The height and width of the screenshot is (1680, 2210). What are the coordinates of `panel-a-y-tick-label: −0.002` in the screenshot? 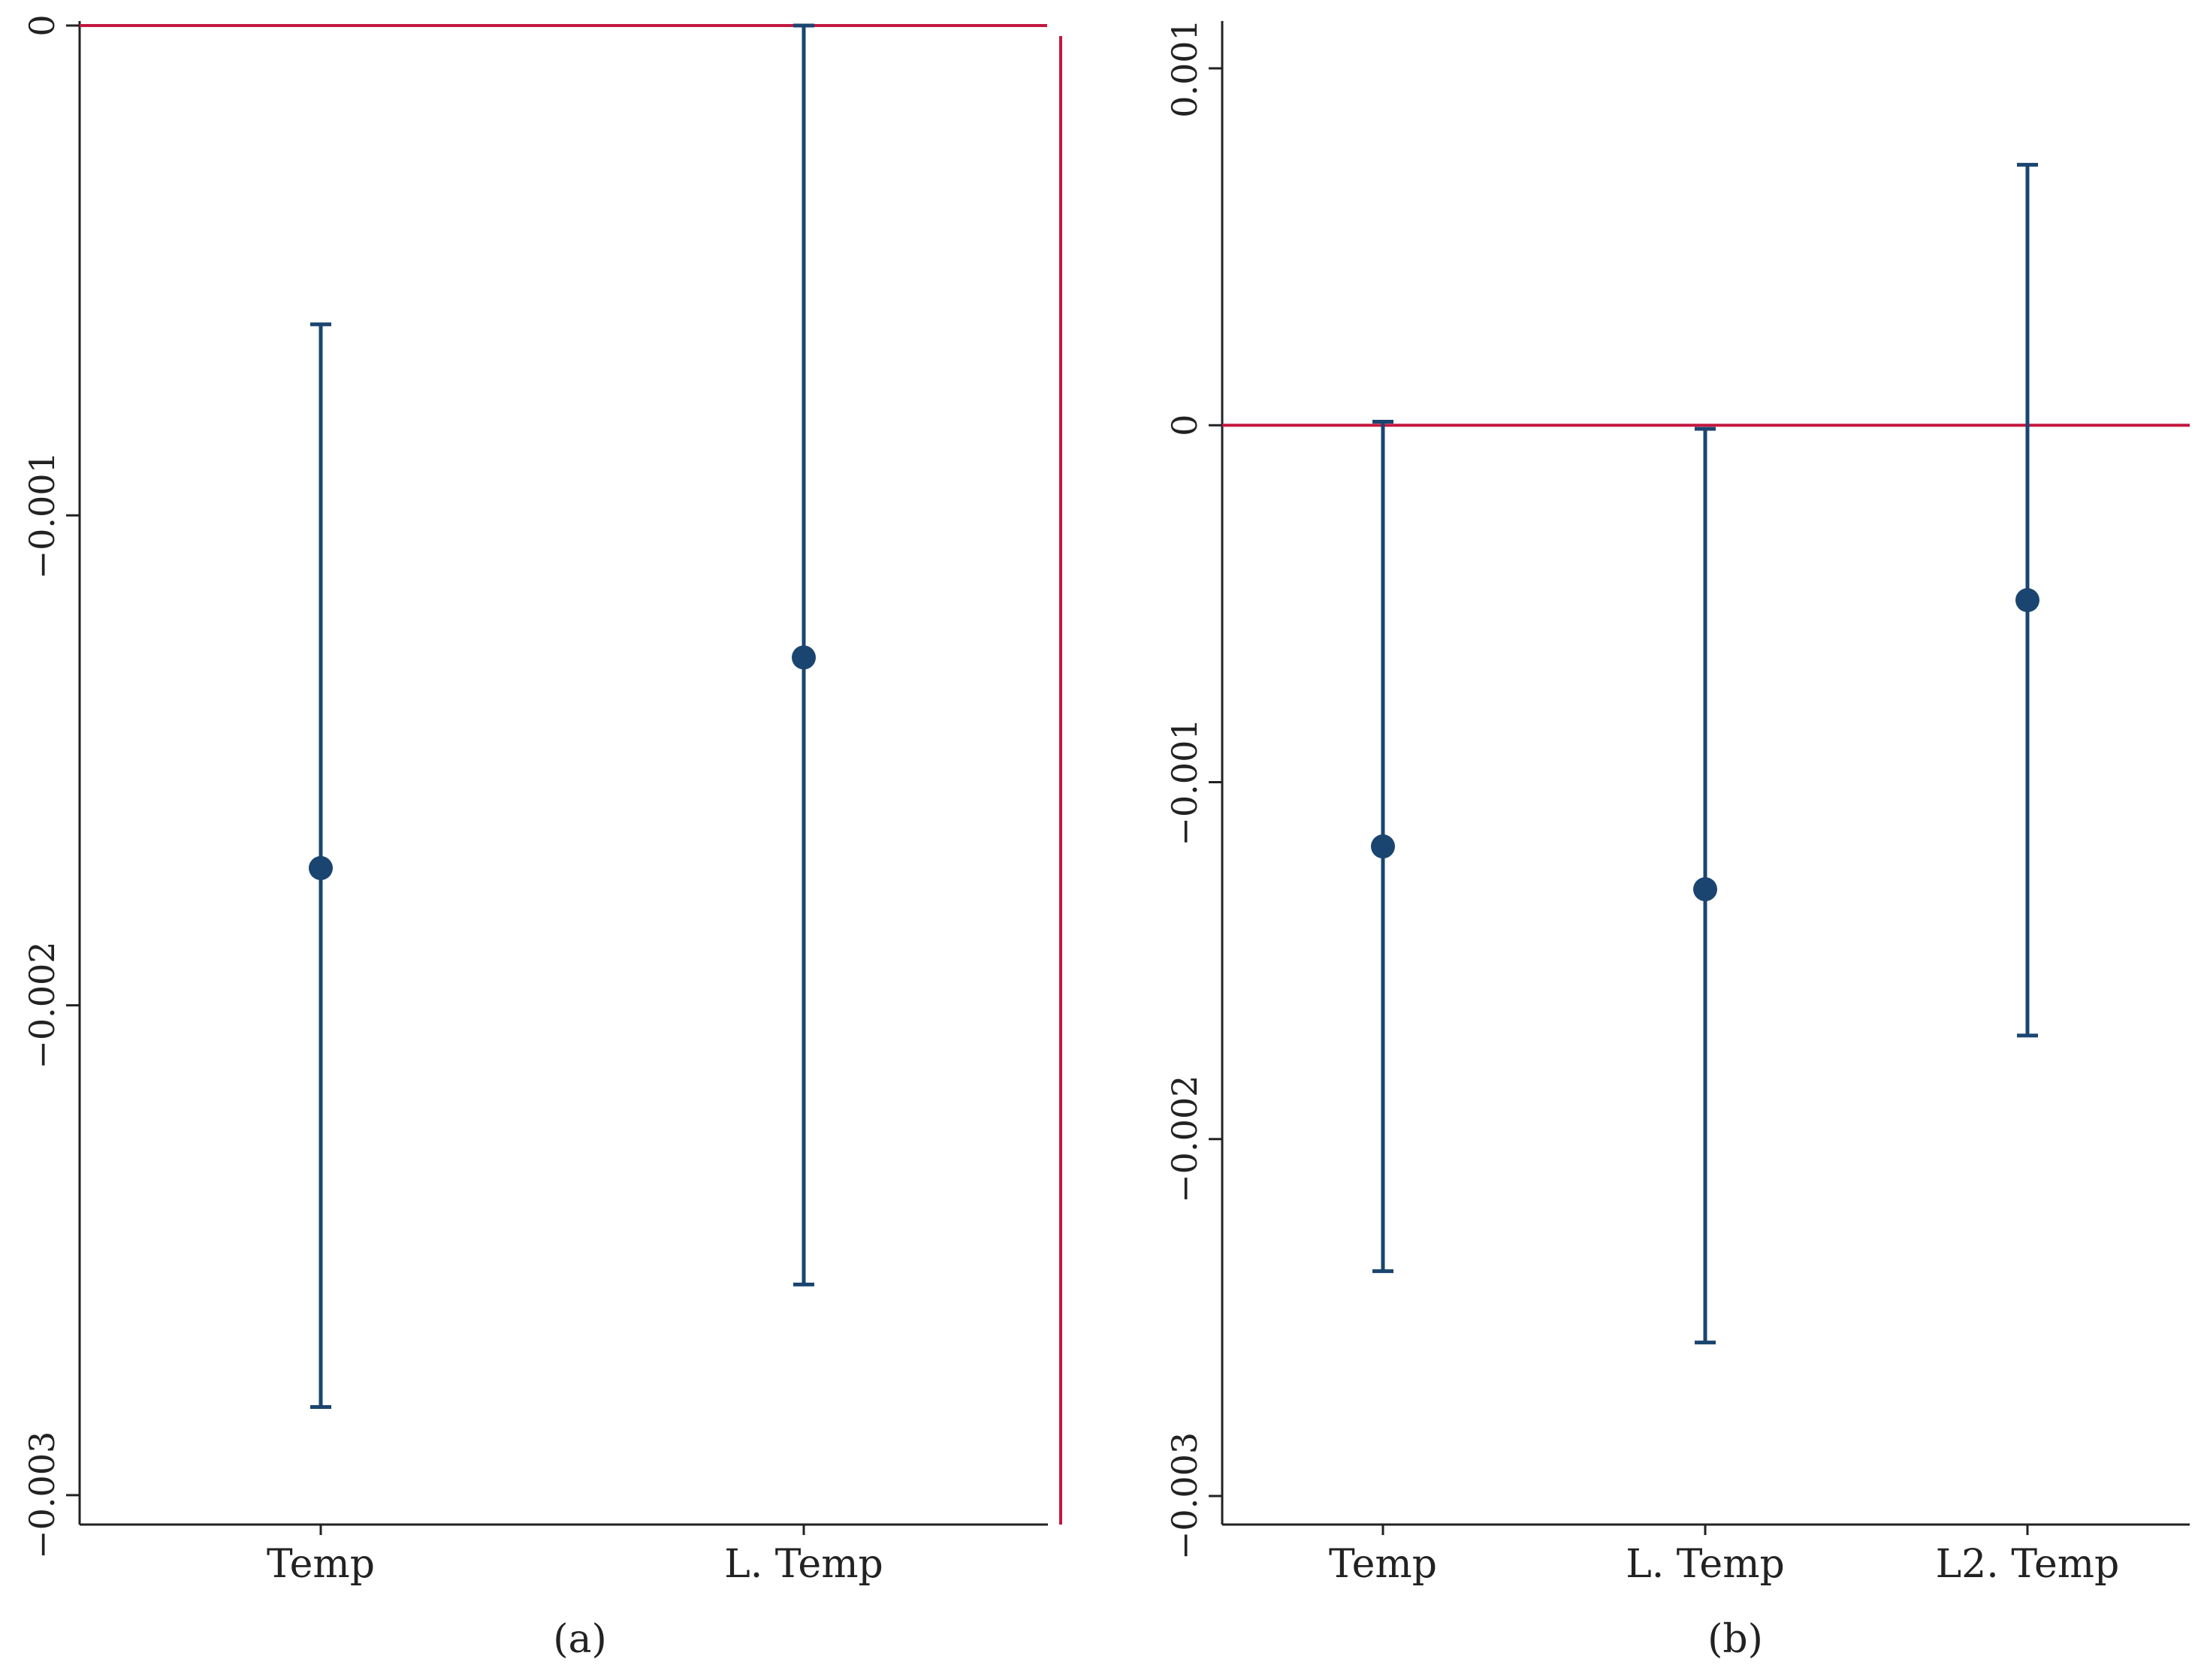 It's located at (42, 1005).